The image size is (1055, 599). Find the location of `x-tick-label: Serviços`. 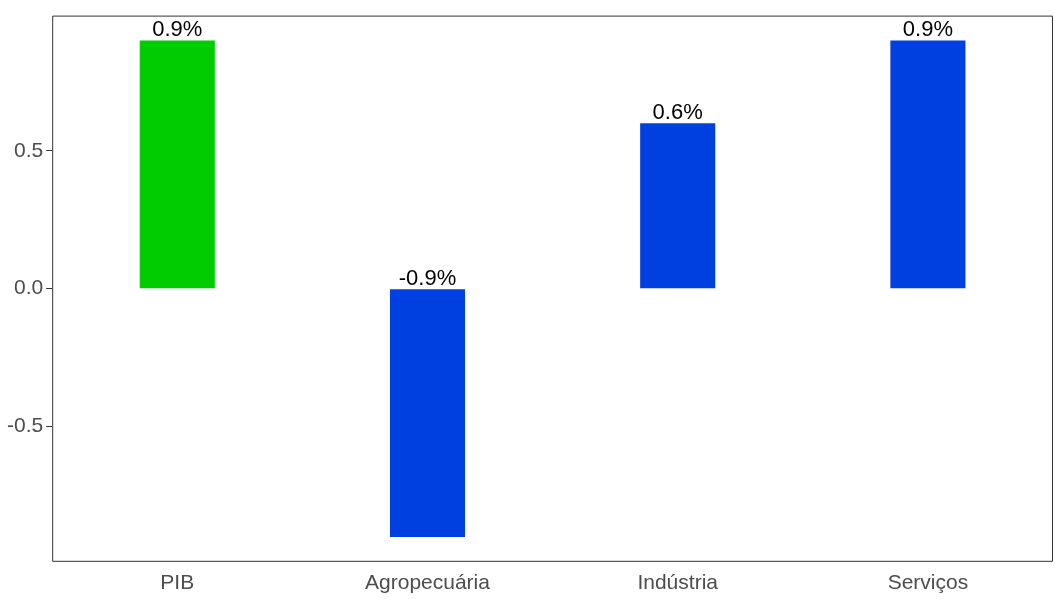

x-tick-label: Serviços is located at coordinates (928, 582).